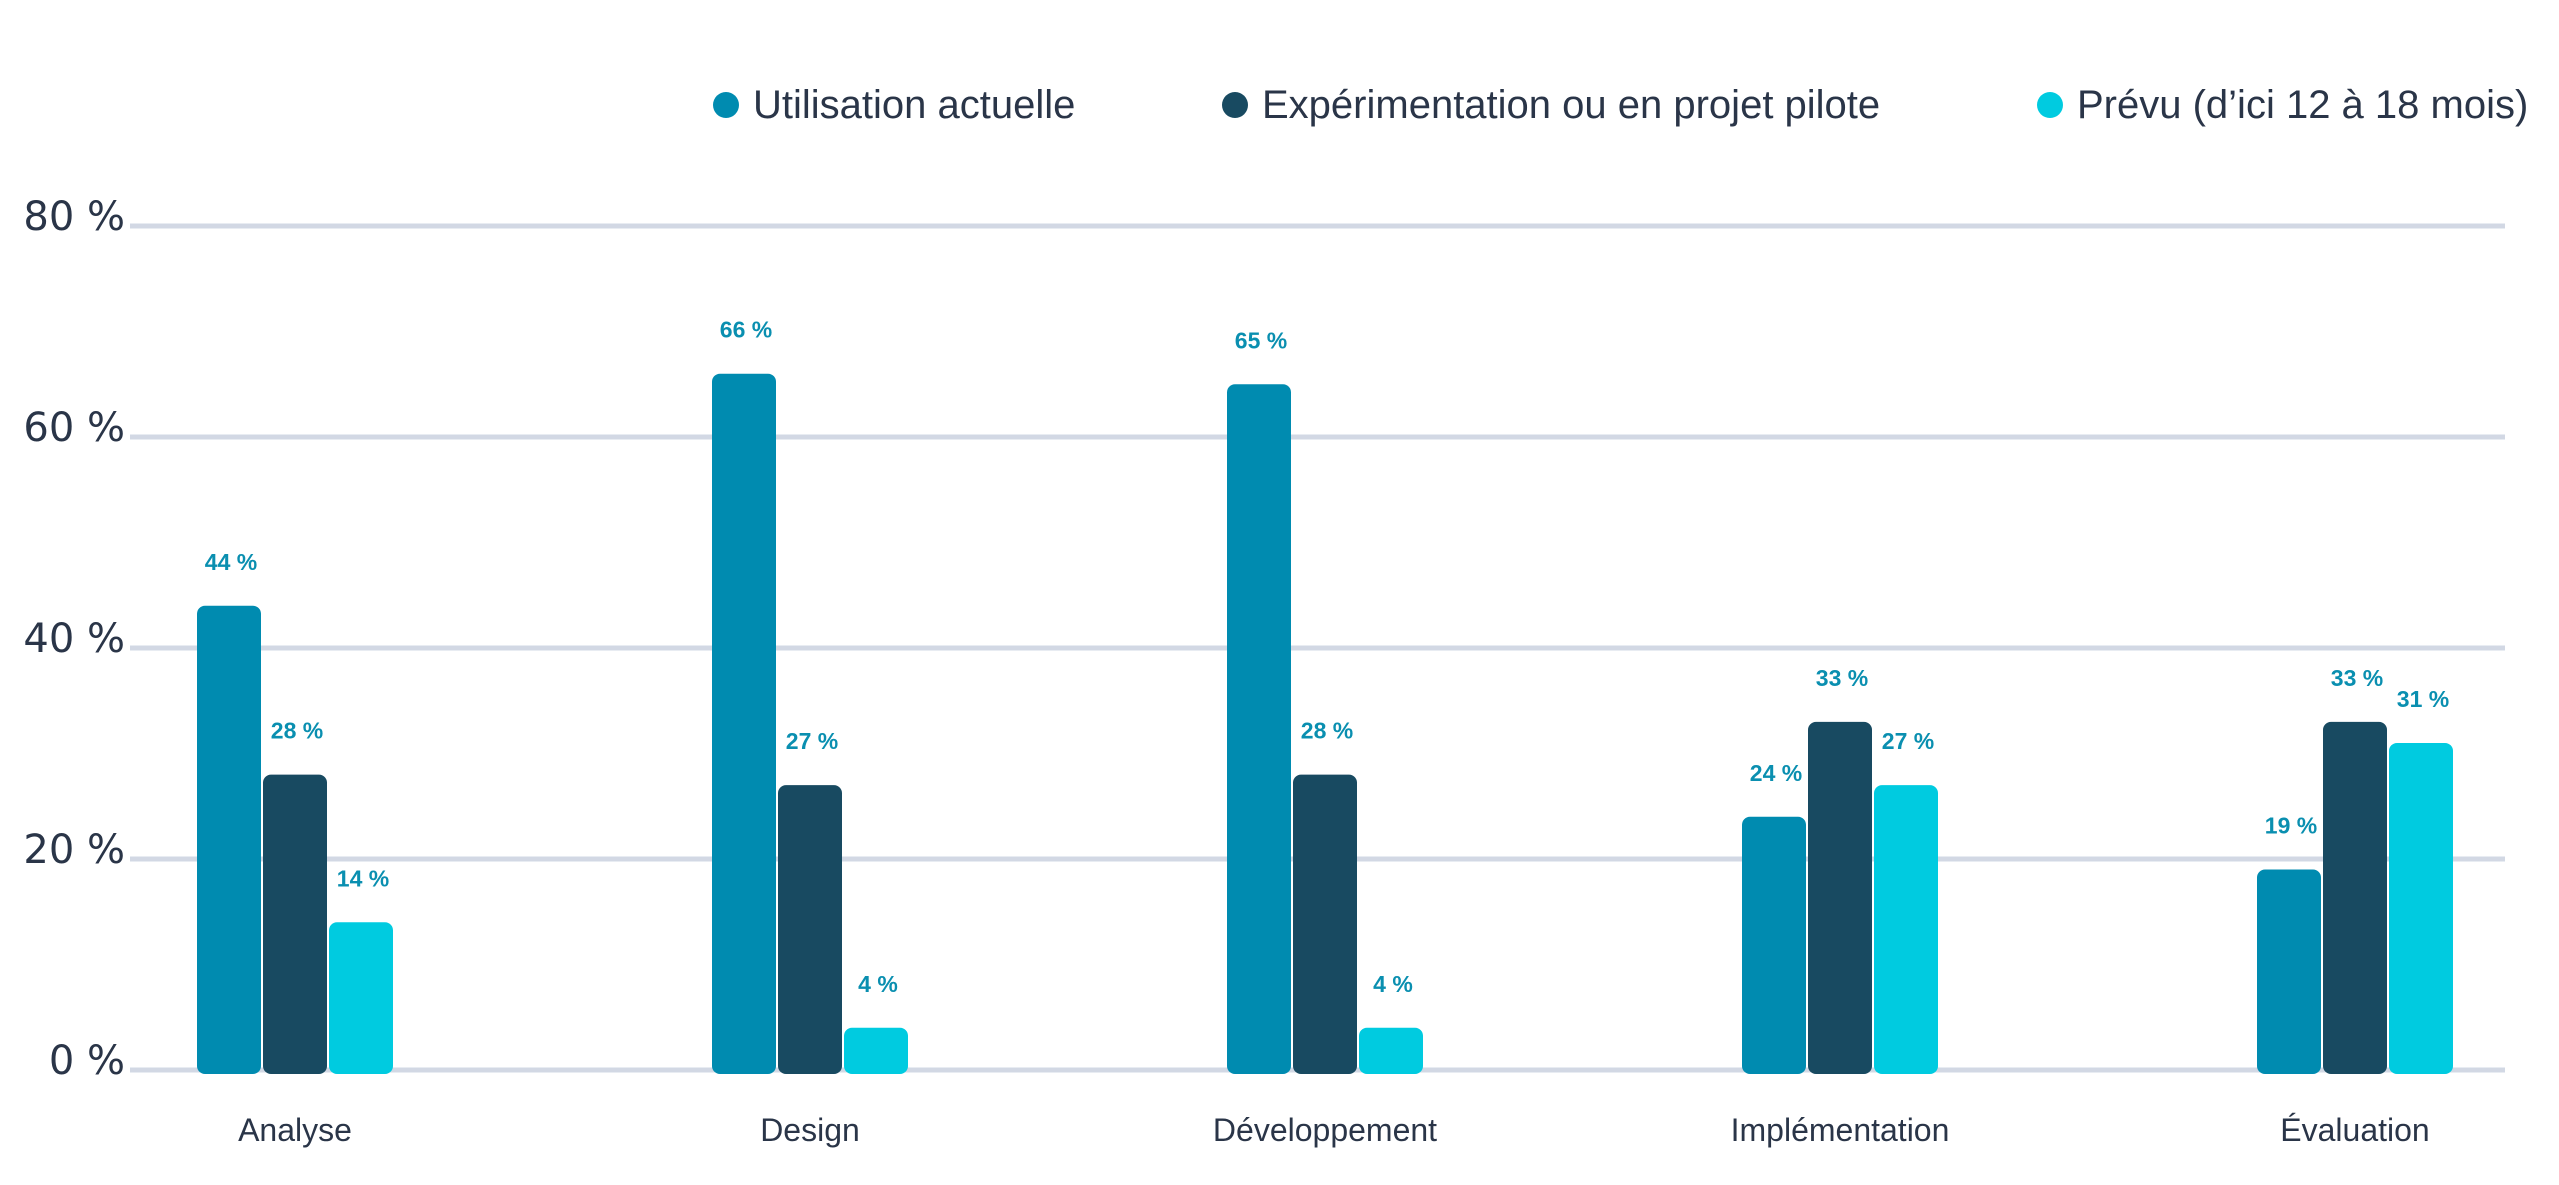 The width and height of the screenshot is (2559, 1185). I want to click on data-label: 44 %, so click(231, 562).